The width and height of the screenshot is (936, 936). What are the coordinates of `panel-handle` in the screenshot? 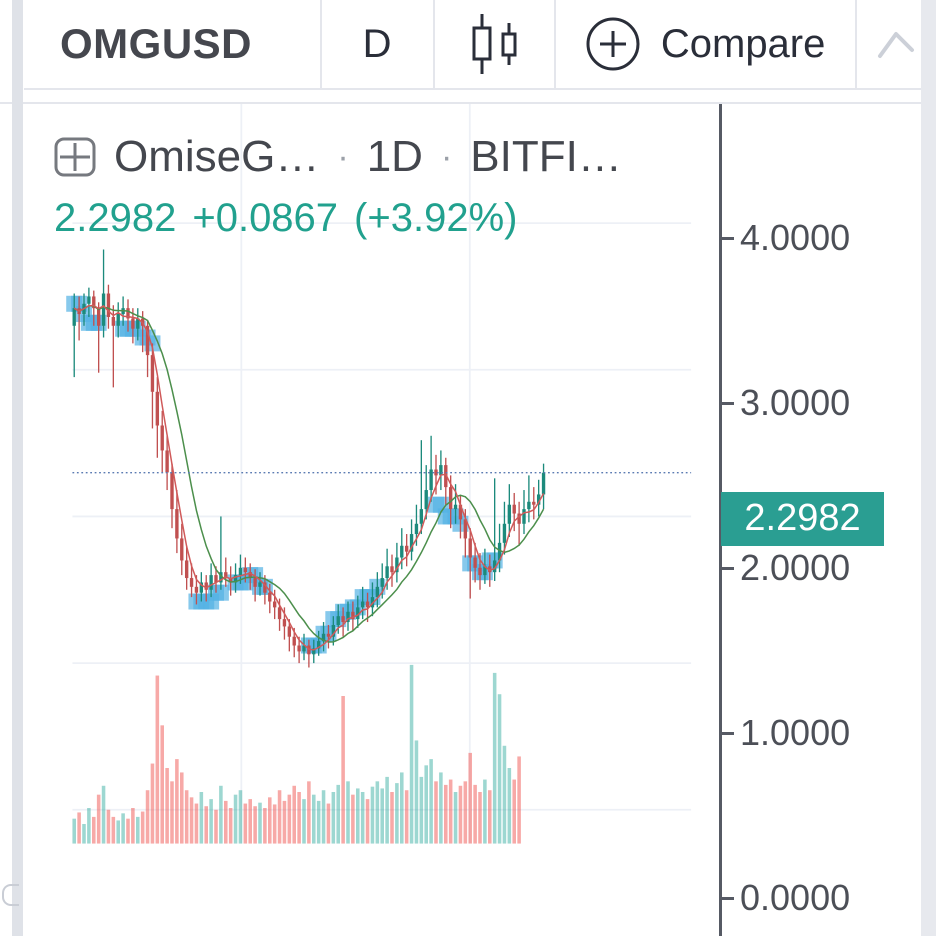 It's located at (10, 895).